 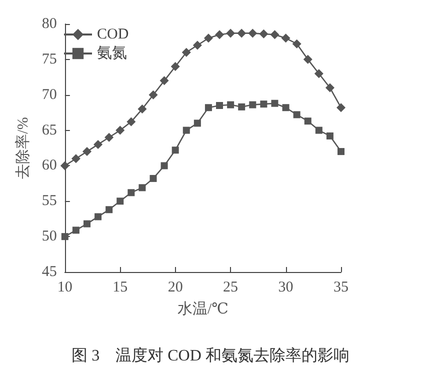 I want to click on y-tick-label: 65, so click(x=49, y=130).